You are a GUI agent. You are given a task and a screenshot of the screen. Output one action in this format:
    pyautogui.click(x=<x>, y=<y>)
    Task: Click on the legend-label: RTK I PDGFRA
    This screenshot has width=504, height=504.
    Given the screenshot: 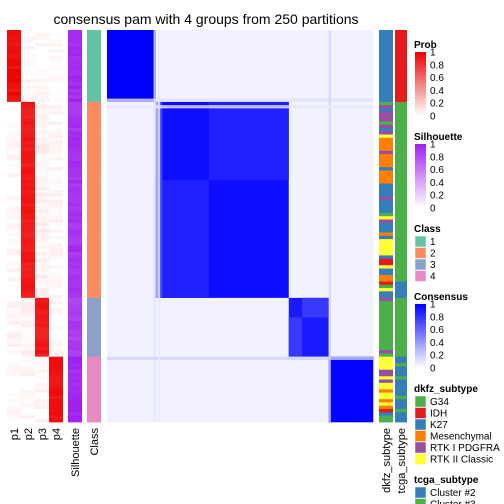 What is the action you would take?
    pyautogui.click(x=465, y=448)
    